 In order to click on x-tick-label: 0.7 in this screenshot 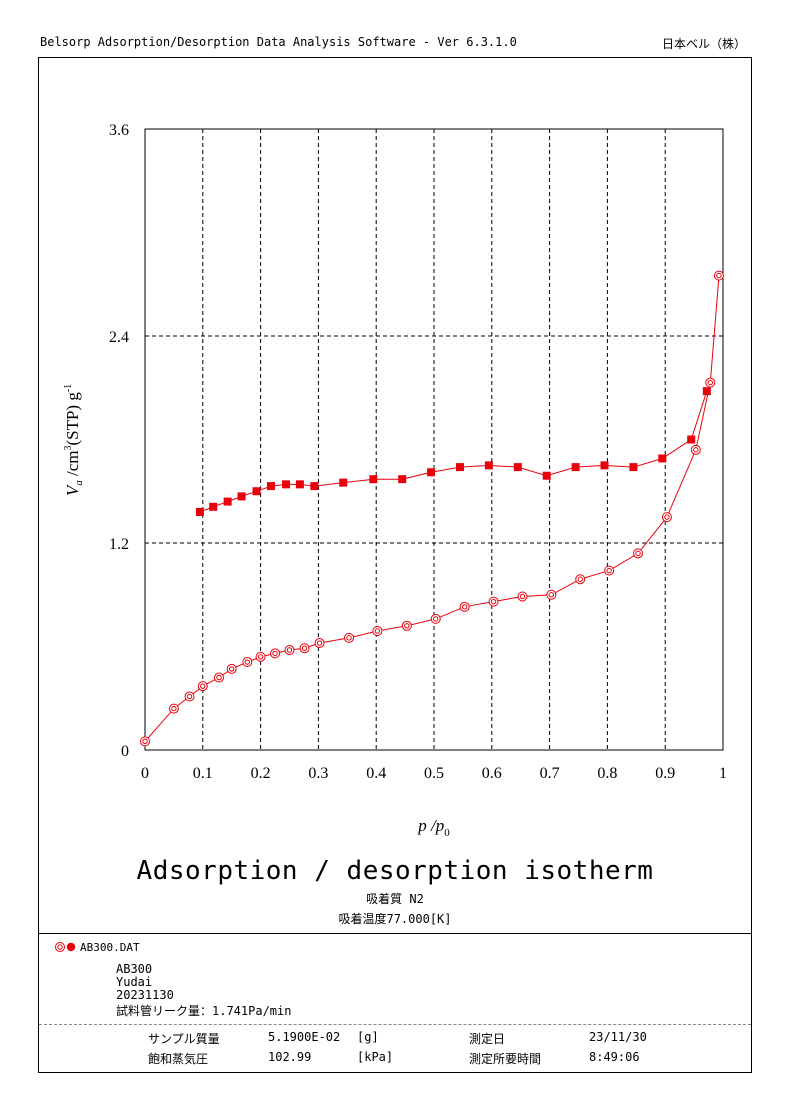, I will do `click(550, 773)`.